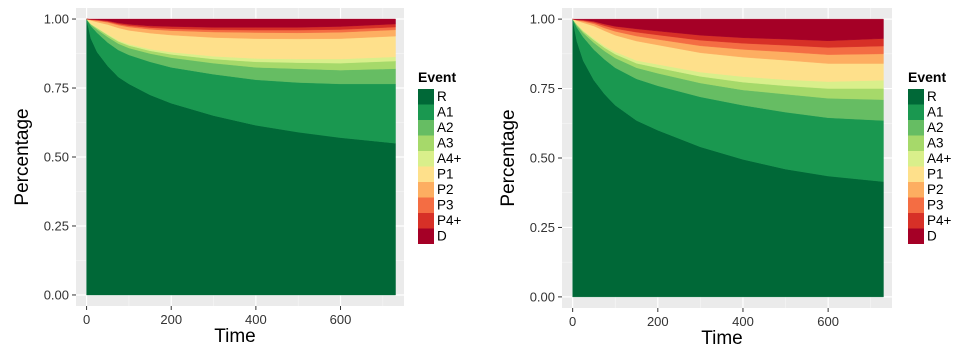 The height and width of the screenshot is (354, 961). What do you see at coordinates (445, 112) in the screenshot?
I see `chart1-legend-label-a1: A1` at bounding box center [445, 112].